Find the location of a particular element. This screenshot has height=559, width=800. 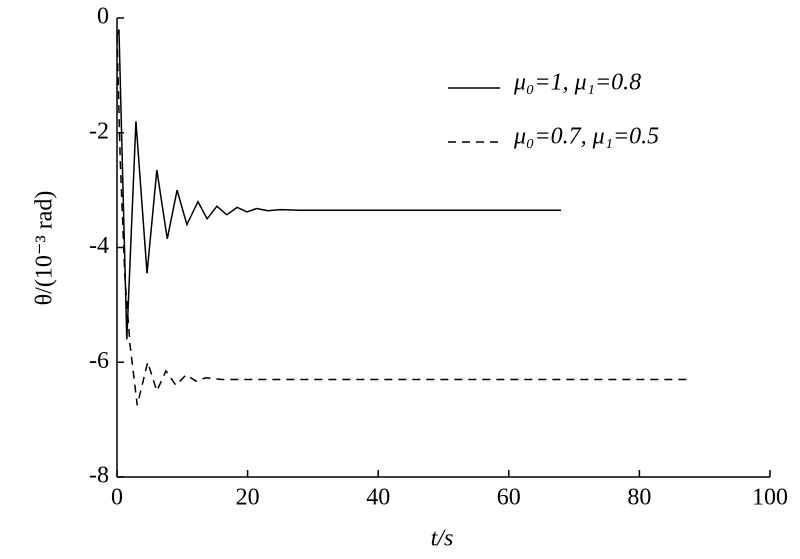

x-tick-label: 40 is located at coordinates (378, 498).